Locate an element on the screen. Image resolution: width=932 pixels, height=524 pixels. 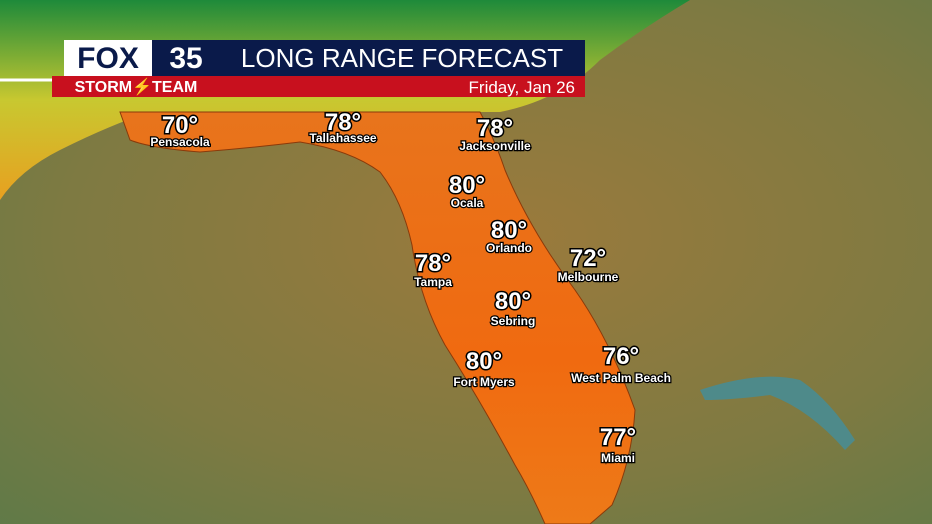
team-bar is located at coordinates (136, 86).